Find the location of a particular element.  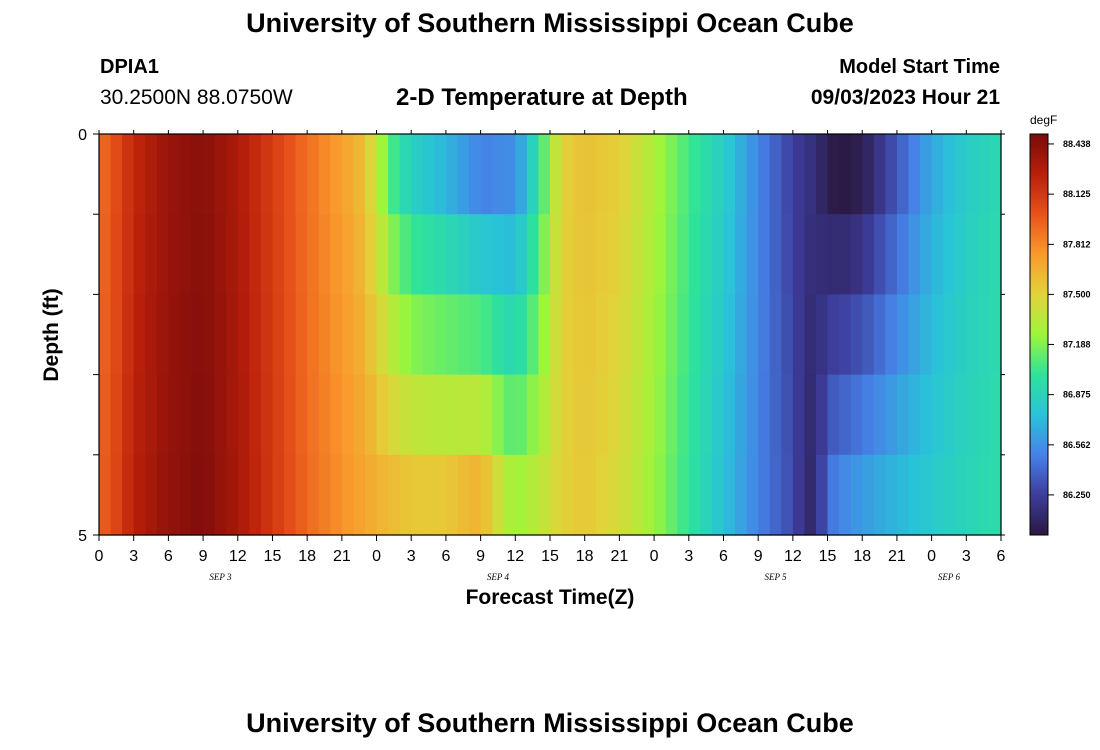

station-name: DPIA1 is located at coordinates (129, 67).